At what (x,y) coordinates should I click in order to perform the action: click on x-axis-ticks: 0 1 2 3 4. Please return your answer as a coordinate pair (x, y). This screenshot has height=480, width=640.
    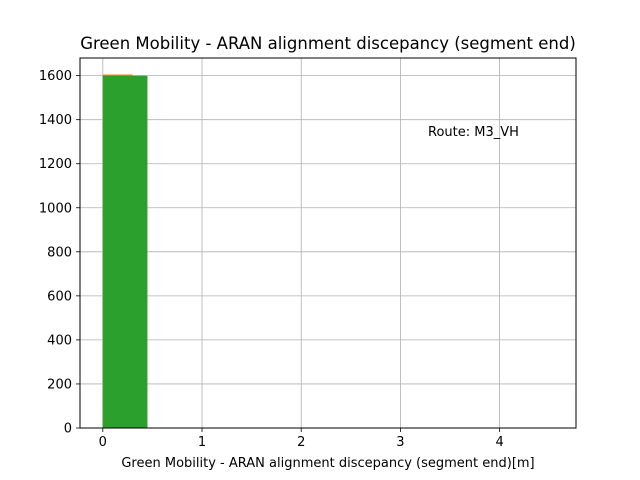
    Looking at the image, I should click on (301, 439).